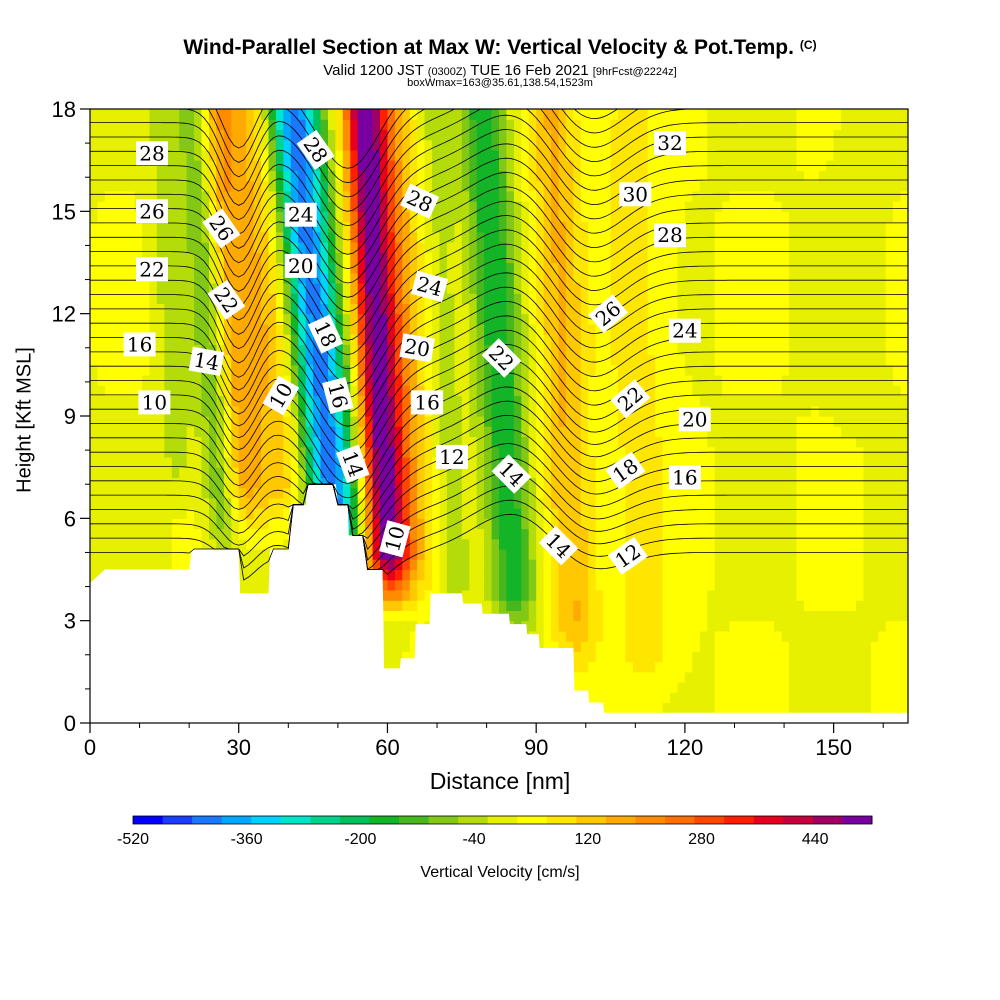 Image resolution: width=1000 pixels, height=1000 pixels. Describe the element at coordinates (529, 70) in the screenshot. I see `valid-date: TUE 16 Feb 2021` at that location.